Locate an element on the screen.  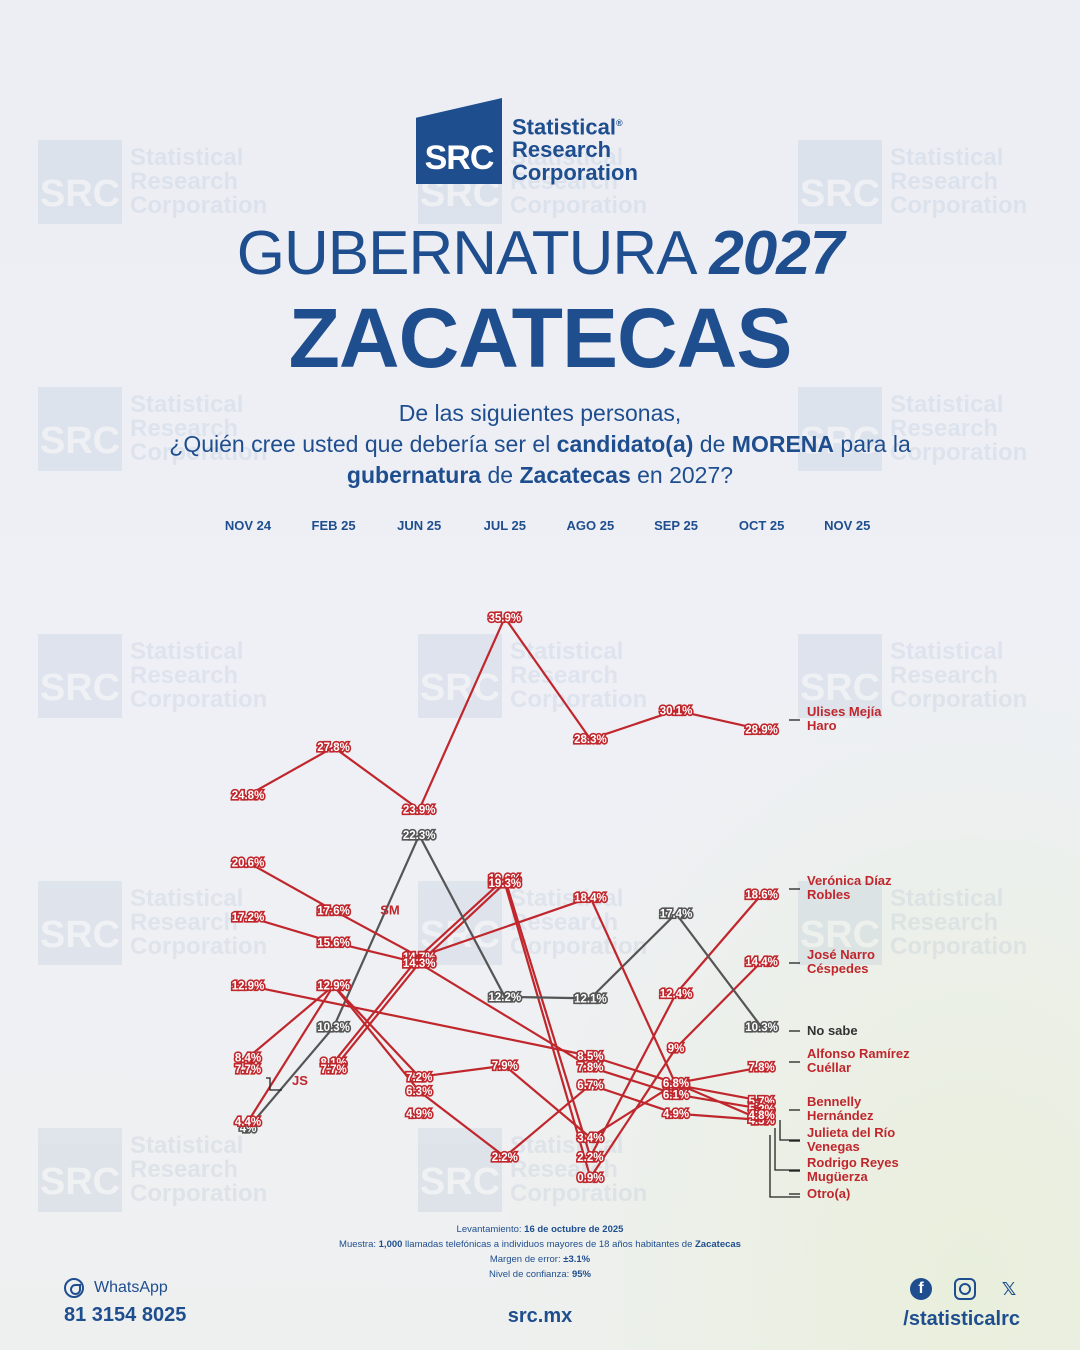
svg-text: 7.7% is located at coordinates (248, 1070).